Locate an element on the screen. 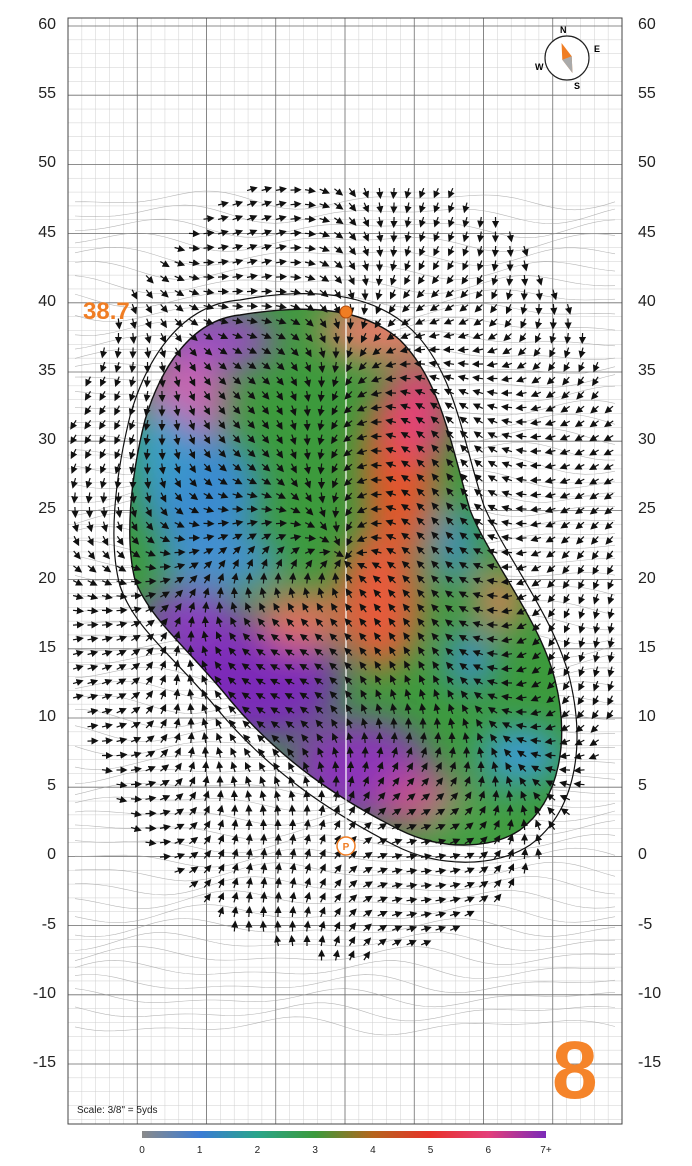 The image size is (692, 1166). y-tick-right: -15 is located at coordinates (662, 1063).